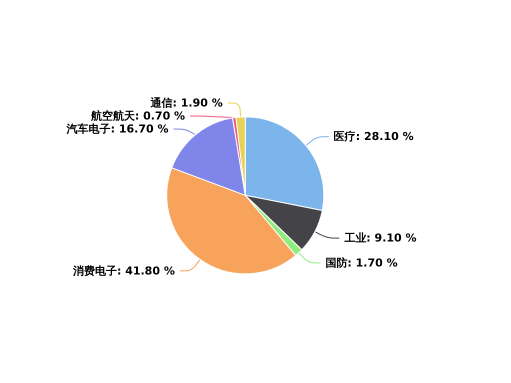  Describe the element at coordinates (123, 271) in the screenshot. I see `slice-label: 消费电子: 41.80 %` at that location.